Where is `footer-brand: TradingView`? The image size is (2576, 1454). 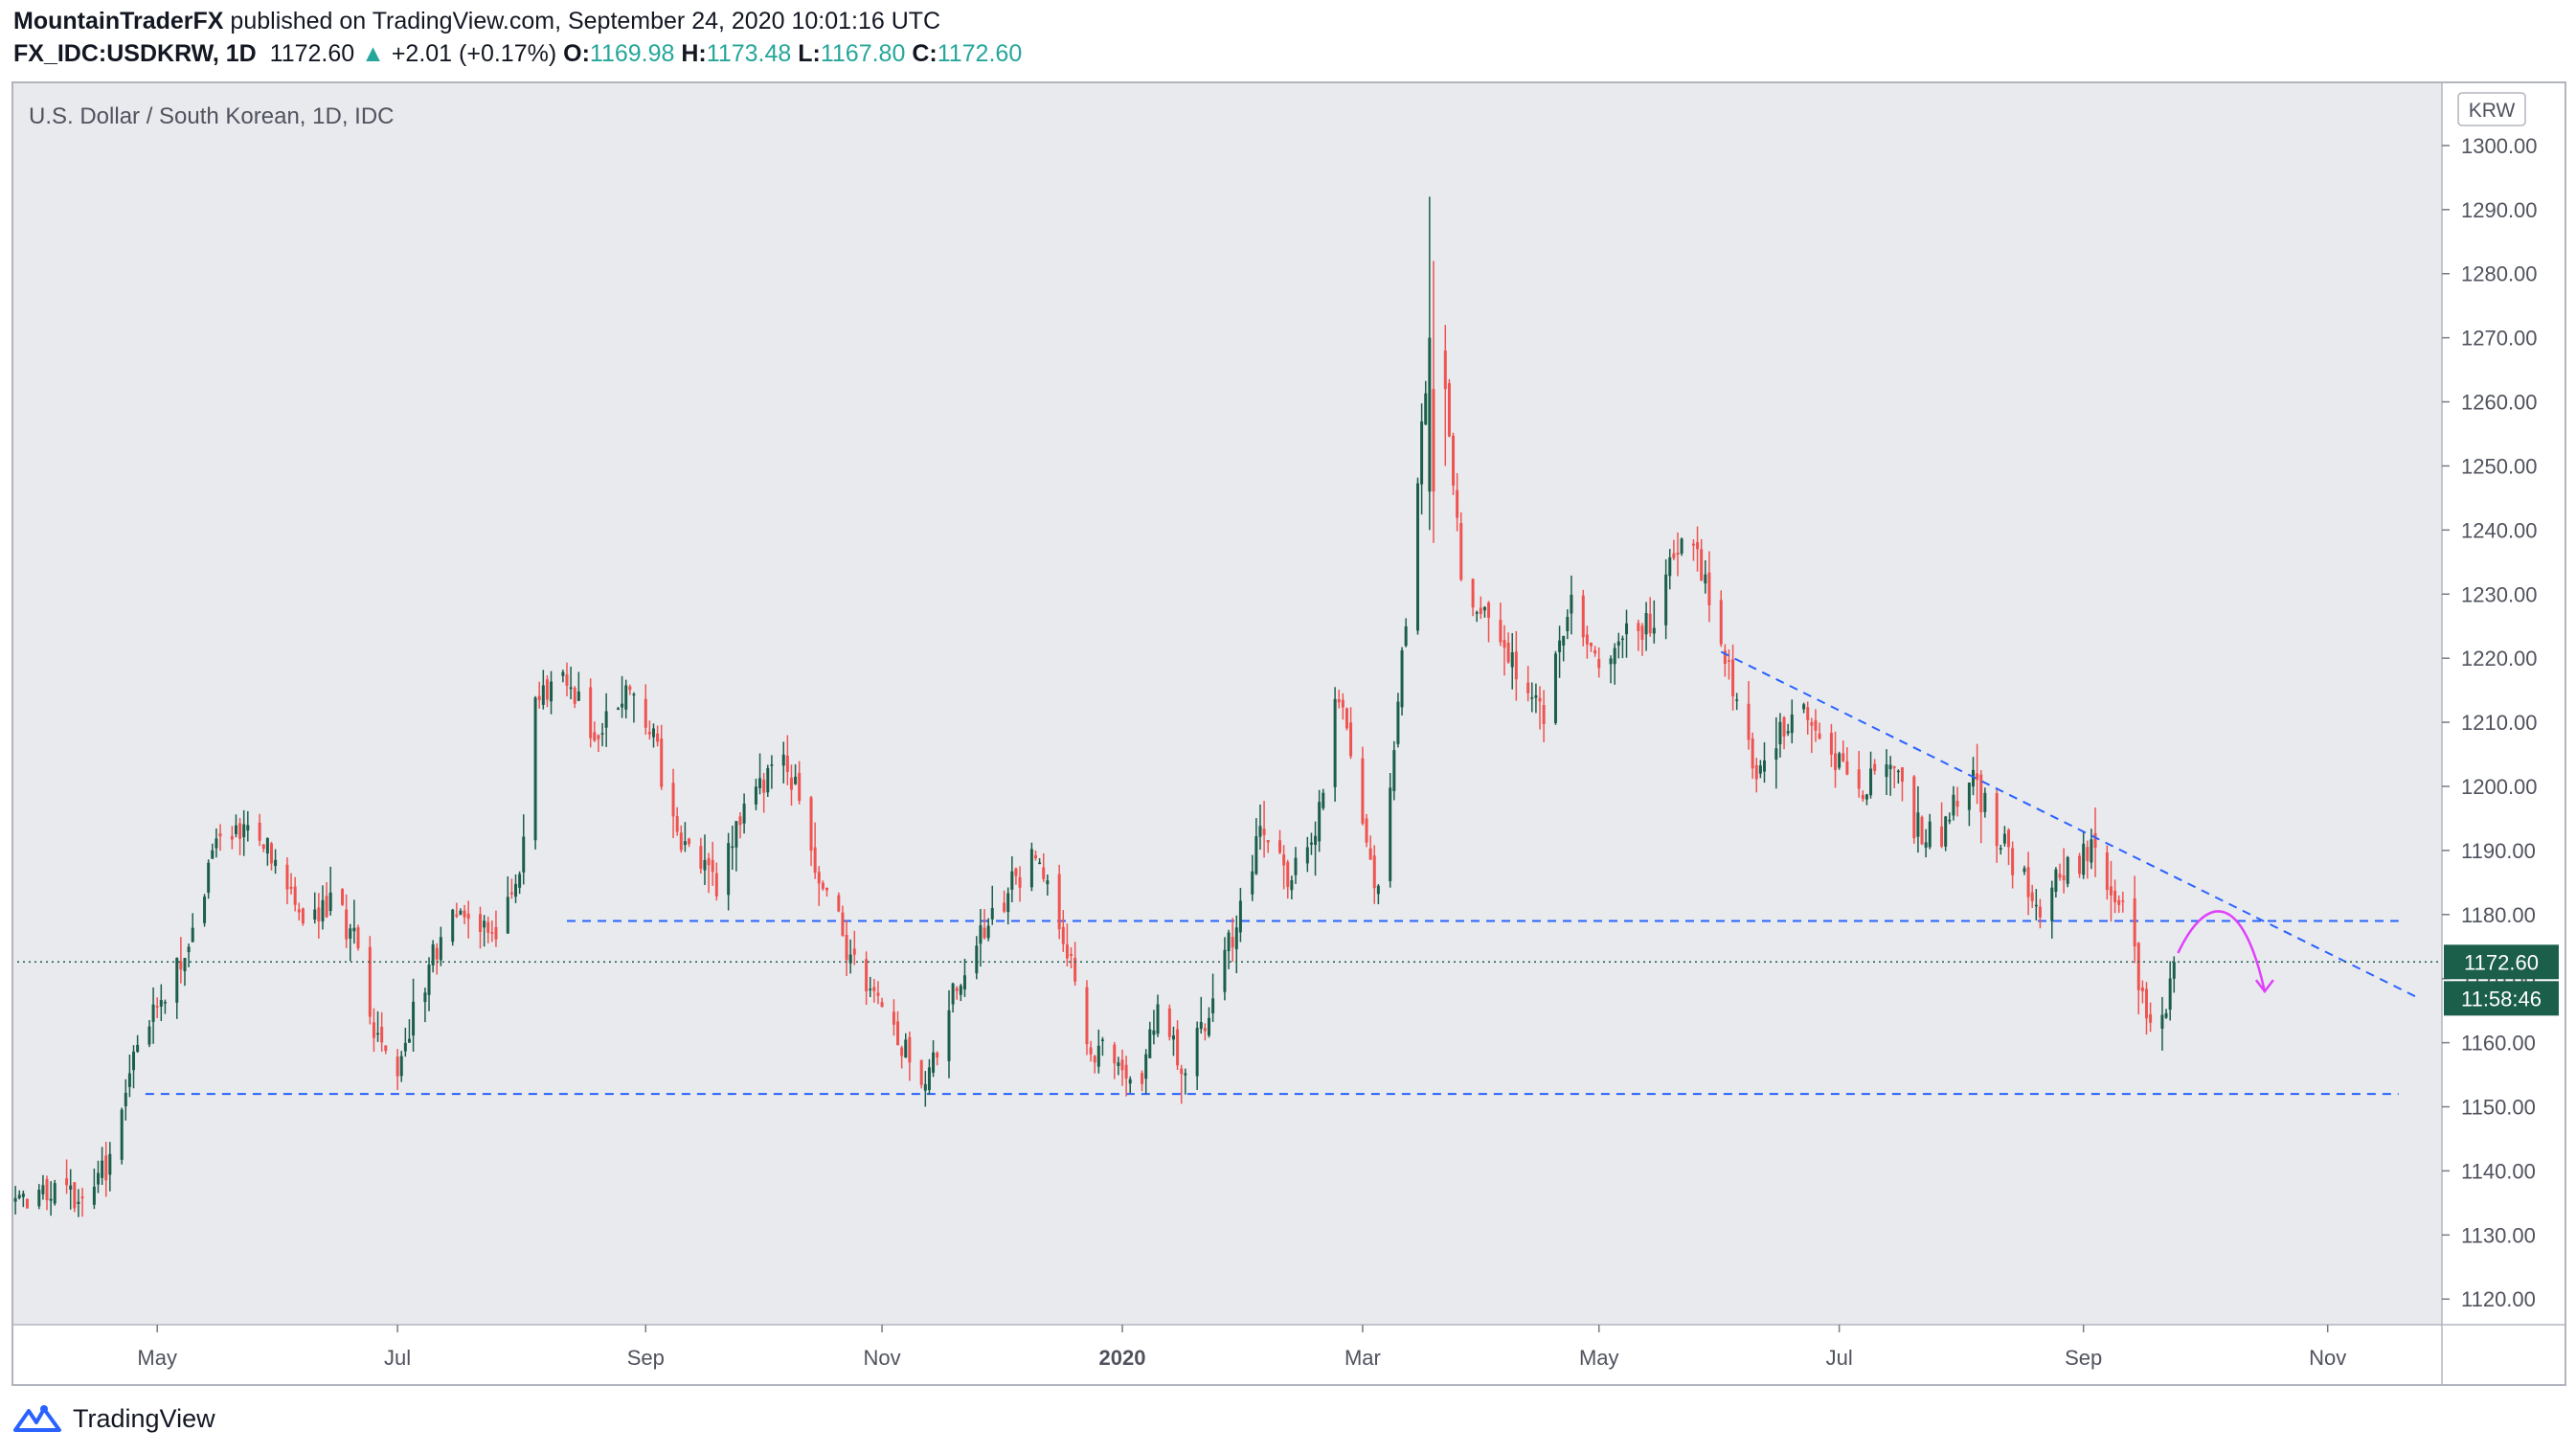
footer-brand: TradingView is located at coordinates (144, 1418).